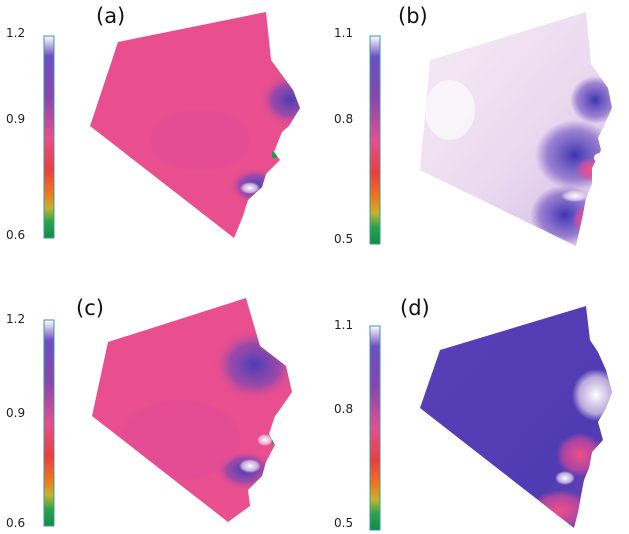 The image size is (629, 534). Describe the element at coordinates (344, 409) in the screenshot. I see `colorbar-d-tick-mid: 0.8` at that location.